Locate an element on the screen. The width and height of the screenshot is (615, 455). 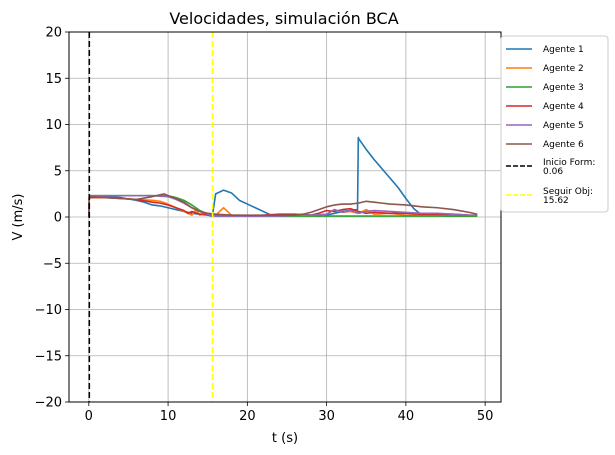
y-axis: −20 −15 −10 −5 0 5 10 15 20 is located at coordinates (52, 218).